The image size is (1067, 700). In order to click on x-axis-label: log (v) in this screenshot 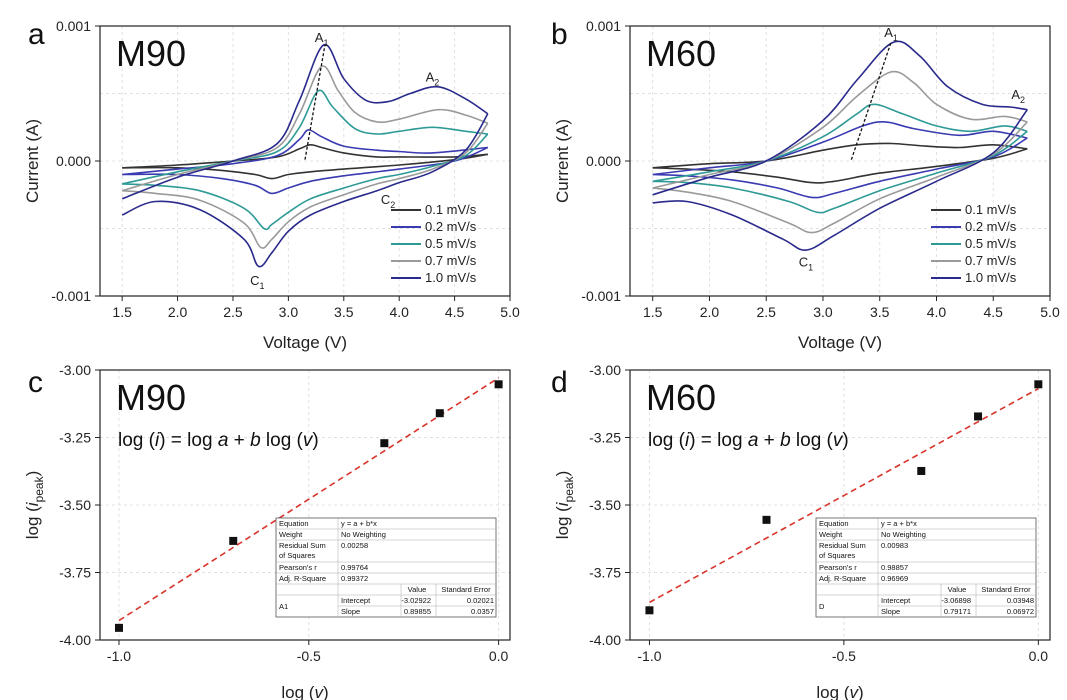, I will do `click(839, 691)`.